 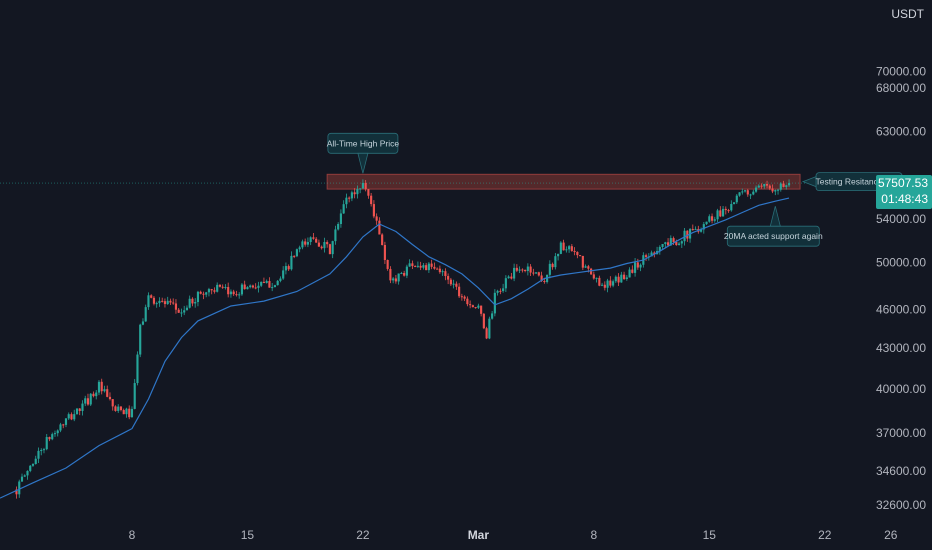 I want to click on annotation-pointer, so click(x=809, y=182).